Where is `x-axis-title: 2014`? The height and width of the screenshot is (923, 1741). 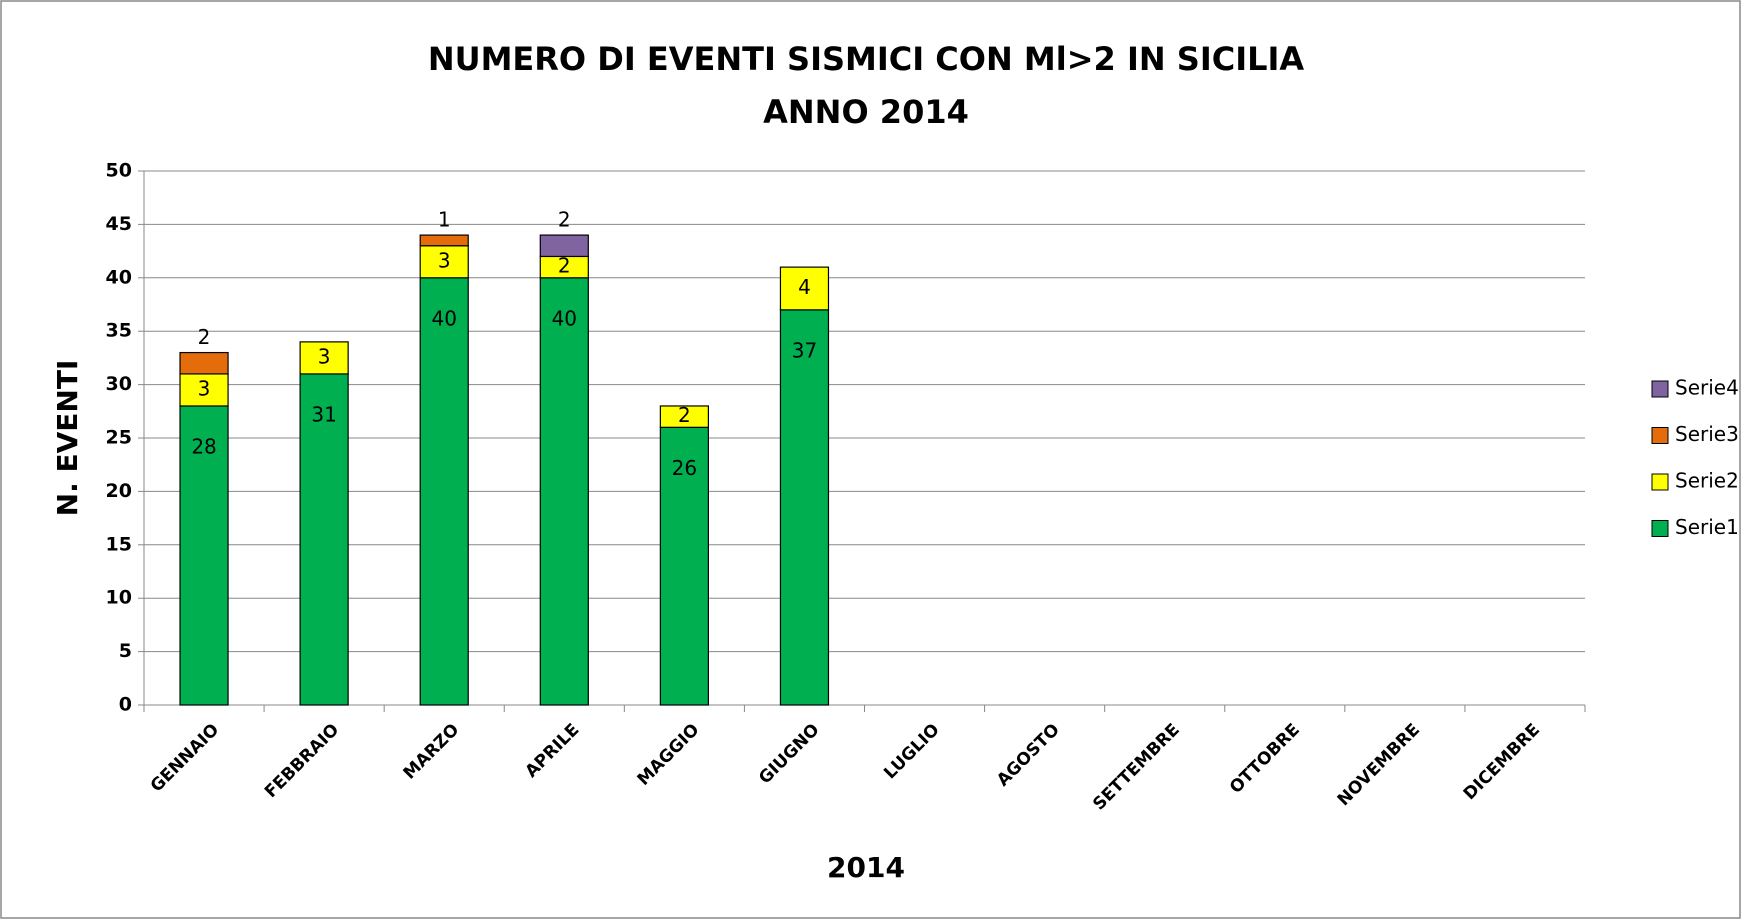 x-axis-title: 2014 is located at coordinates (866, 867).